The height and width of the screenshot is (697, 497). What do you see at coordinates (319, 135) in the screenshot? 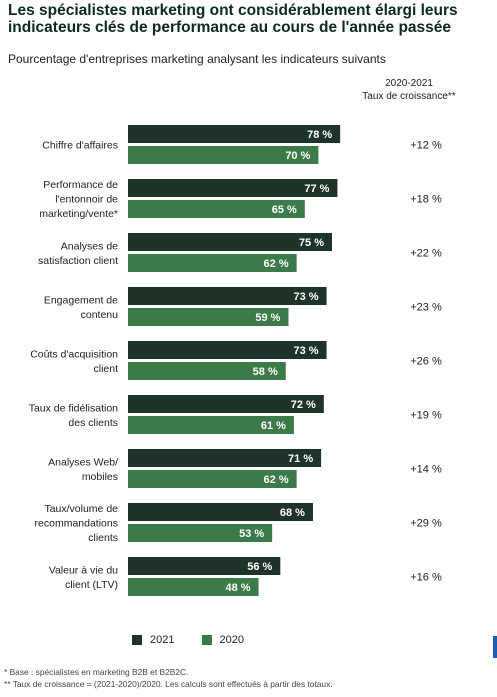
I see `data-label-2021: 78 %` at bounding box center [319, 135].